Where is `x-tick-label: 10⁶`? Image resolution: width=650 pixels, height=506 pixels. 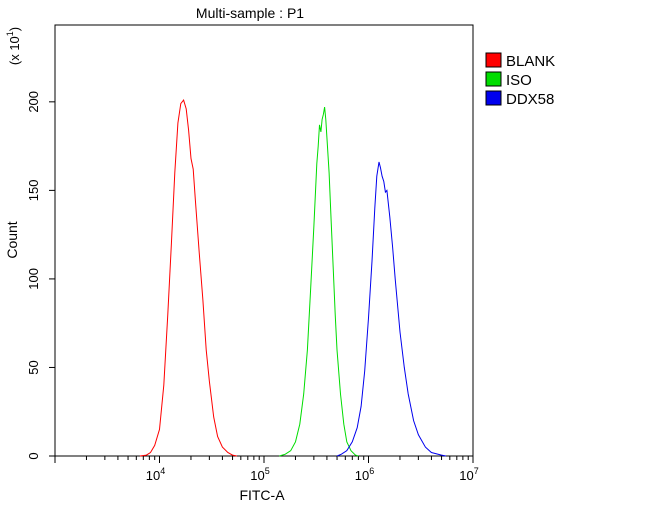 x-tick-label: 10⁶ is located at coordinates (364, 474).